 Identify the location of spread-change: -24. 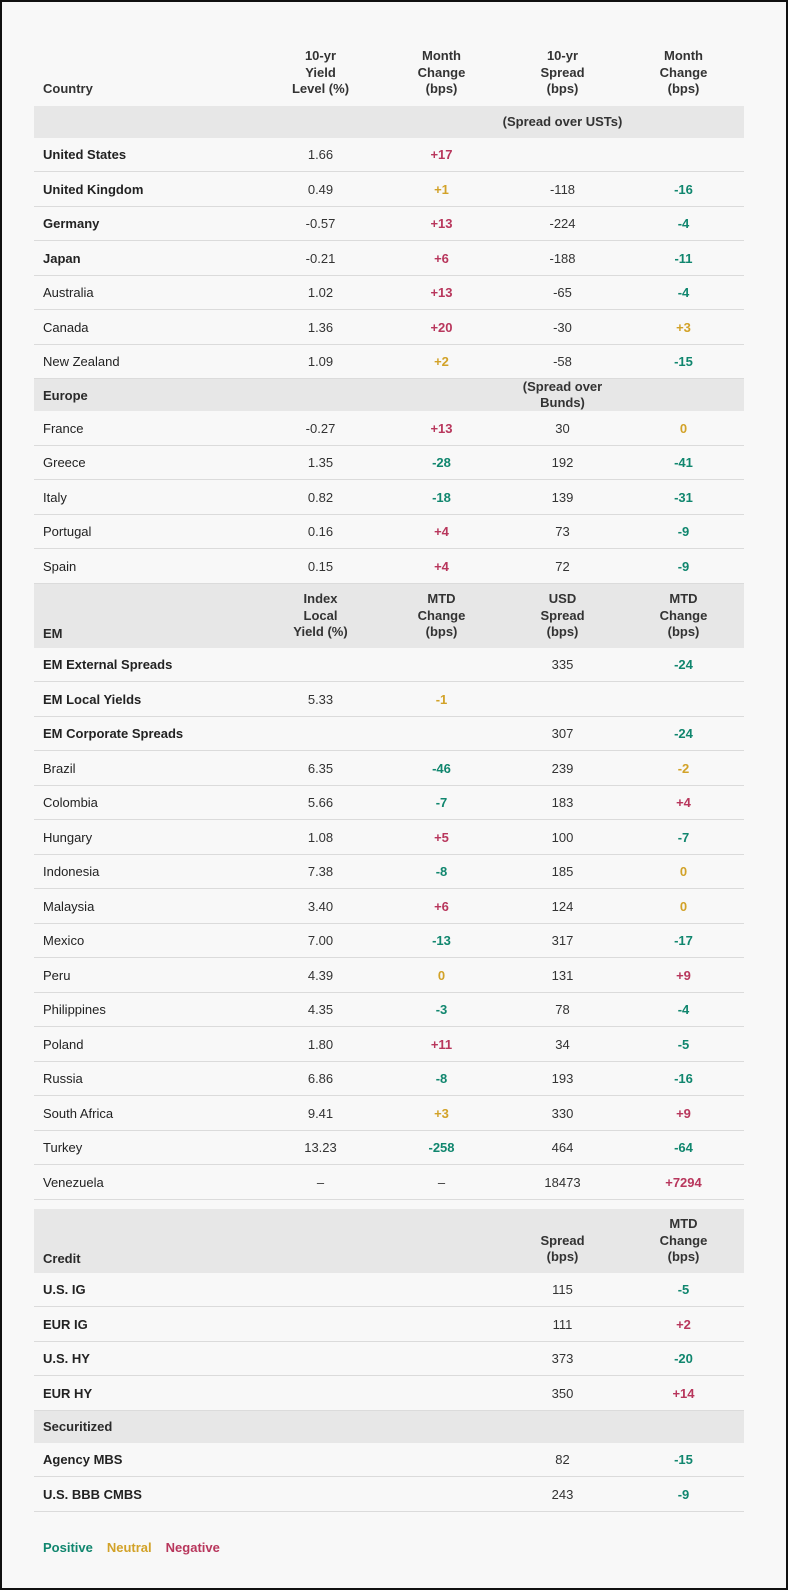
(683, 734).